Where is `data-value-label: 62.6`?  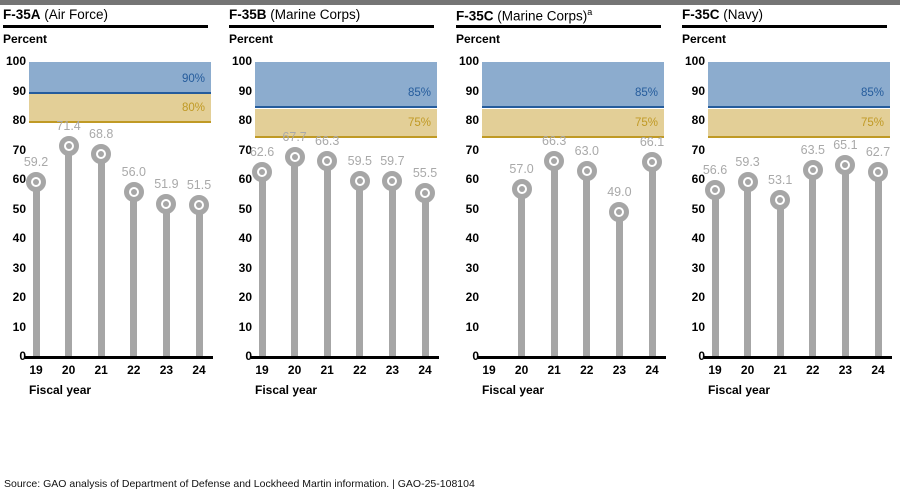 data-value-label: 62.6 is located at coordinates (262, 152).